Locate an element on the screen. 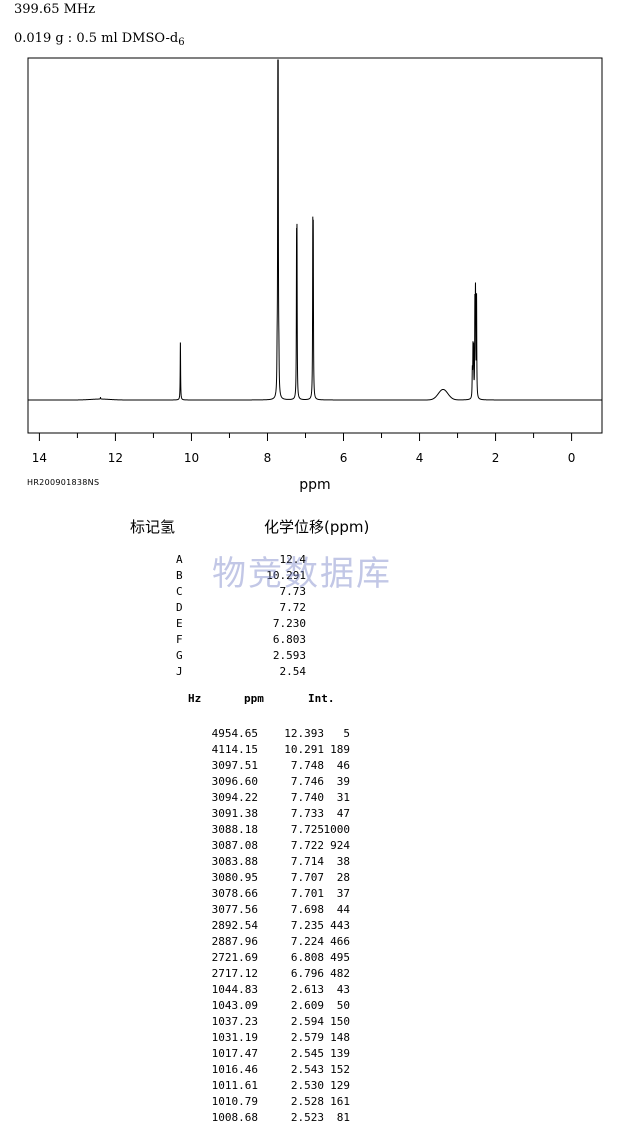 The width and height of the screenshot is (624, 1134). peak-ppm: 2.609 is located at coordinates (307, 1005).